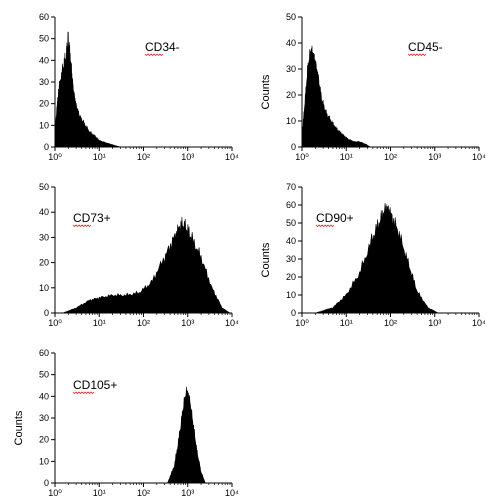  Describe the element at coordinates (335, 218) in the screenshot. I see `marker-label: CD90+` at that location.